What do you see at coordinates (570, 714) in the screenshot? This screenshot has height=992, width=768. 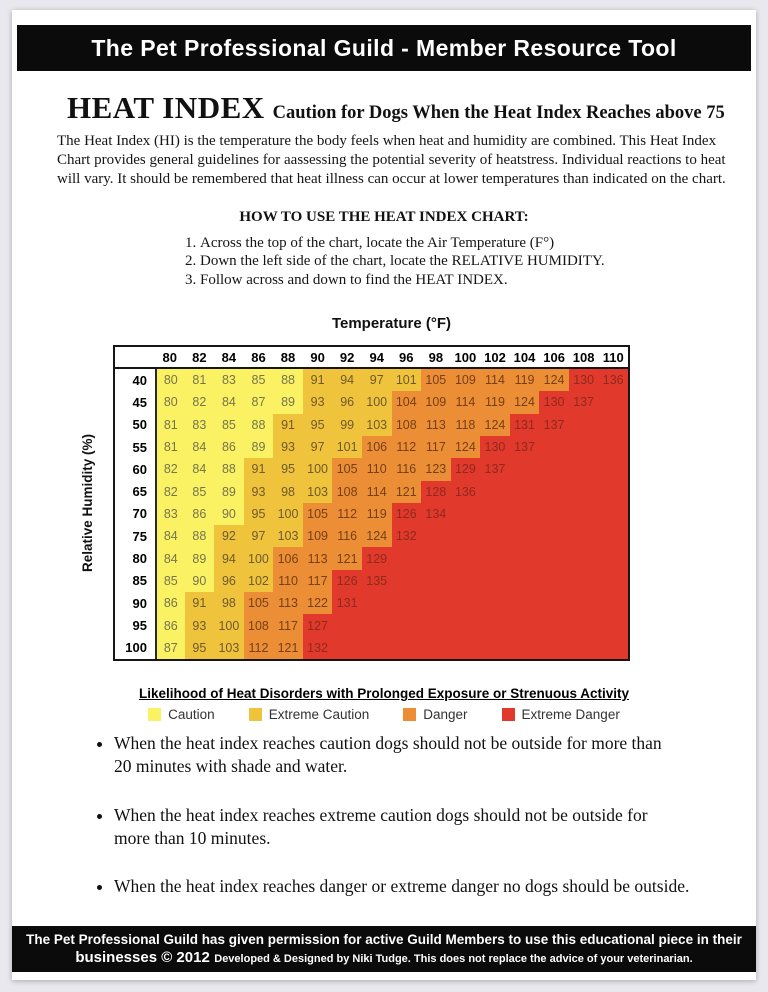 I see `legend-label: Extreme Danger` at bounding box center [570, 714].